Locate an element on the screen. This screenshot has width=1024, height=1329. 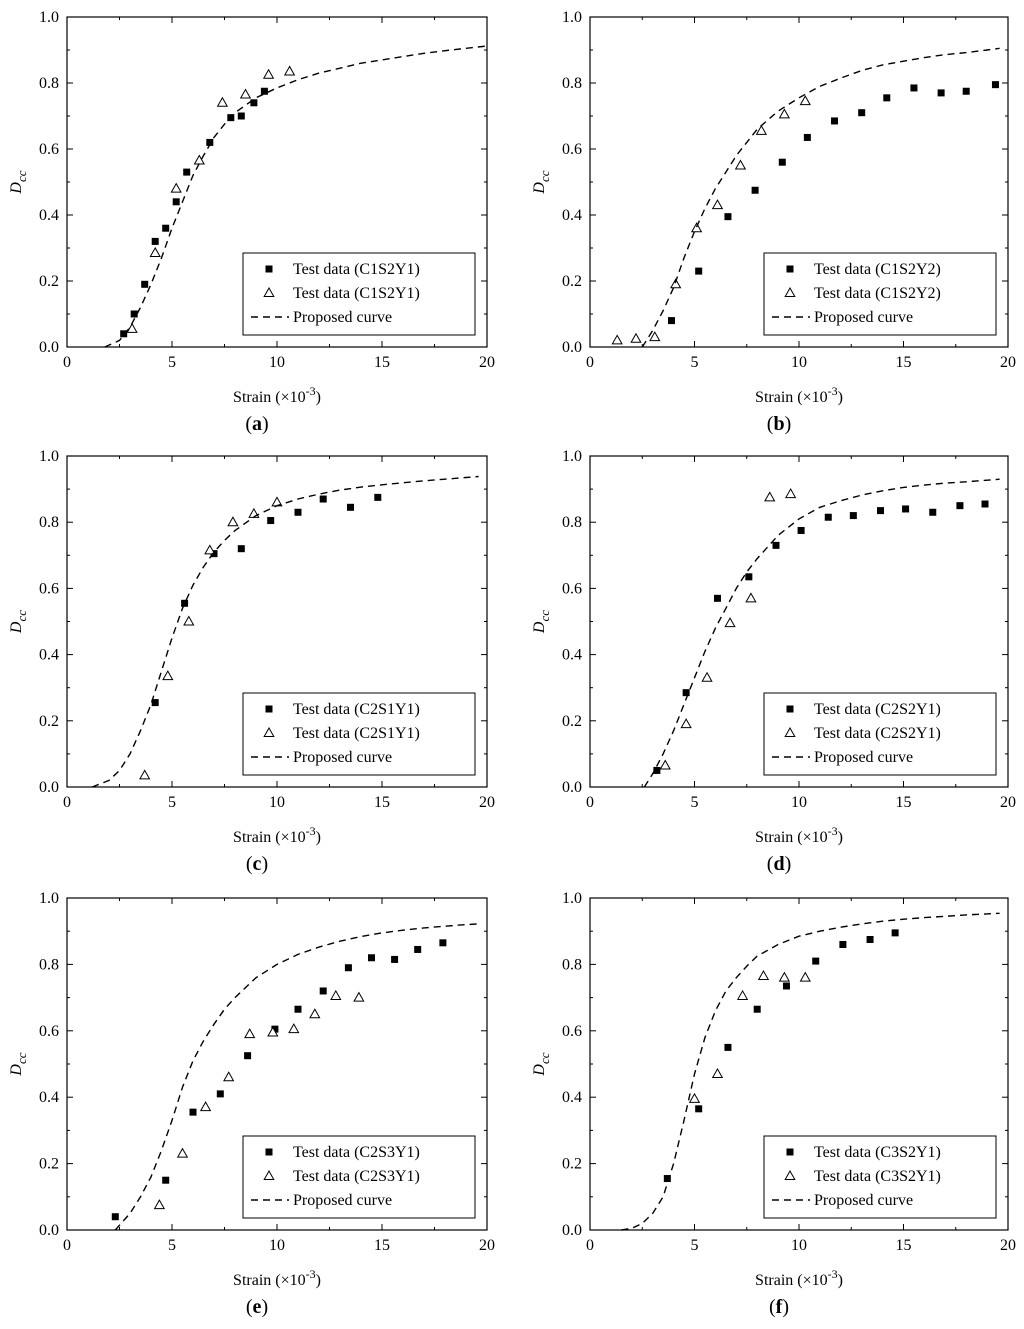
panel-label: (f) is located at coordinates (779, 1307).